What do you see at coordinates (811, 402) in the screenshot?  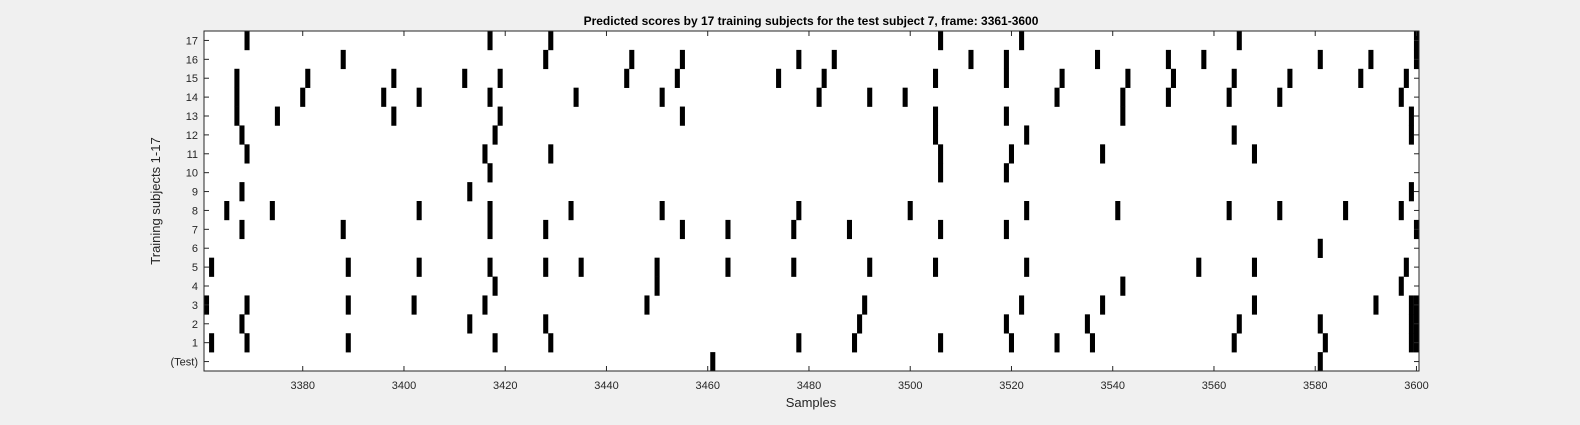 I see `x-axis-label: Samples` at bounding box center [811, 402].